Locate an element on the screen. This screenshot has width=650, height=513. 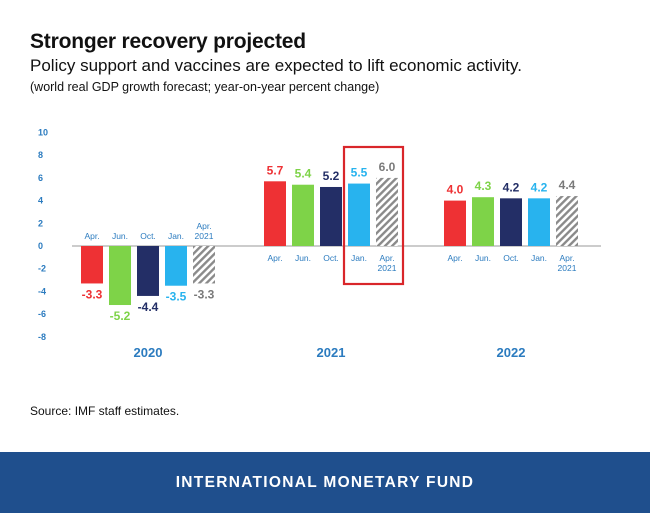
y-tick-label: -2 is located at coordinates (42, 269).